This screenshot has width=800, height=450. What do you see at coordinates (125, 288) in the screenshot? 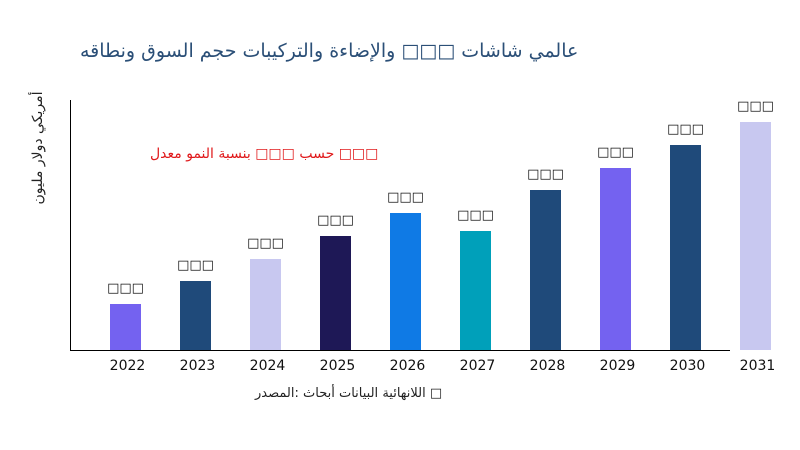
I see `data-label-2022: □□□` at bounding box center [125, 288].